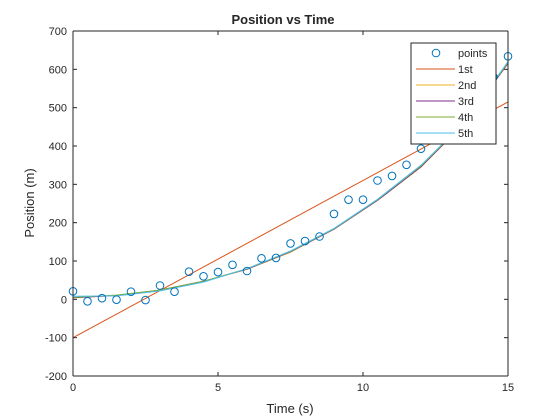 The image size is (560, 420). What do you see at coordinates (436, 53) in the screenshot?
I see `legend-marker-points` at bounding box center [436, 53].